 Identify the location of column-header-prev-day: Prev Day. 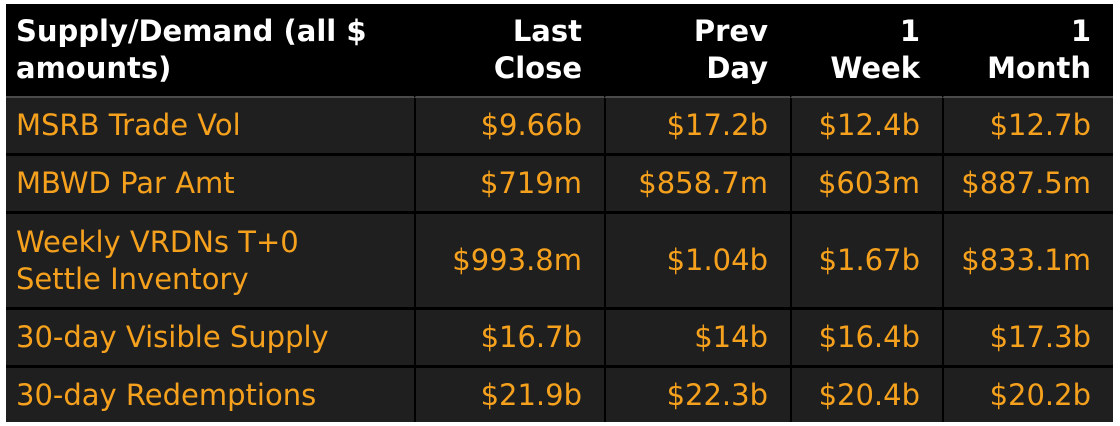
(697, 51).